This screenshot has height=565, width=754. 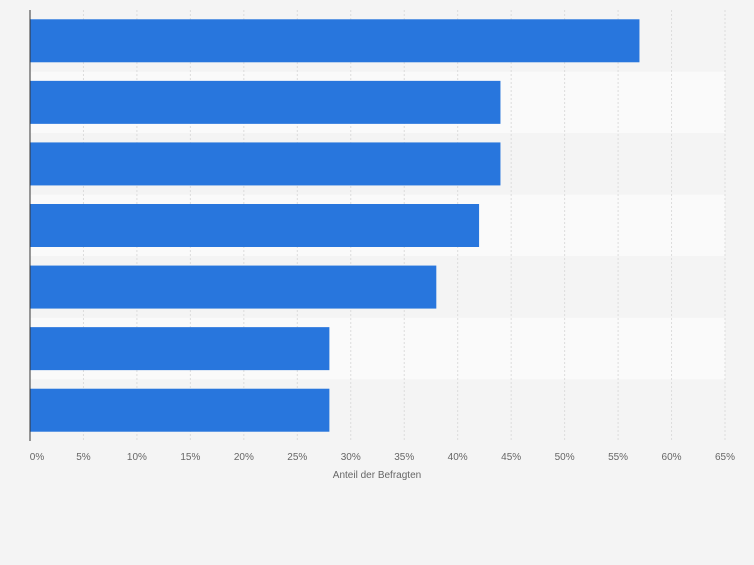 What do you see at coordinates (377, 475) in the screenshot?
I see `x-axis-label: Anteil der Befragten` at bounding box center [377, 475].